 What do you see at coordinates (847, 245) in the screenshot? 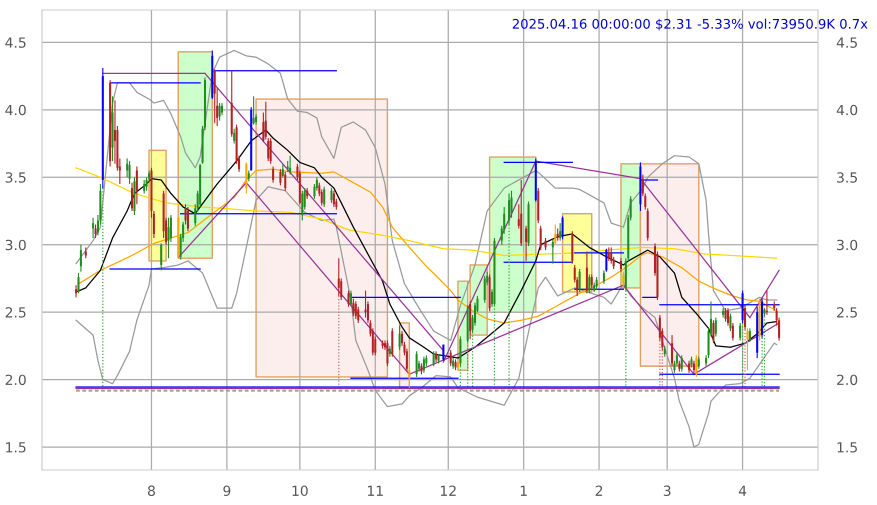
I see `y2-tick-label: 3.0` at bounding box center [847, 245].